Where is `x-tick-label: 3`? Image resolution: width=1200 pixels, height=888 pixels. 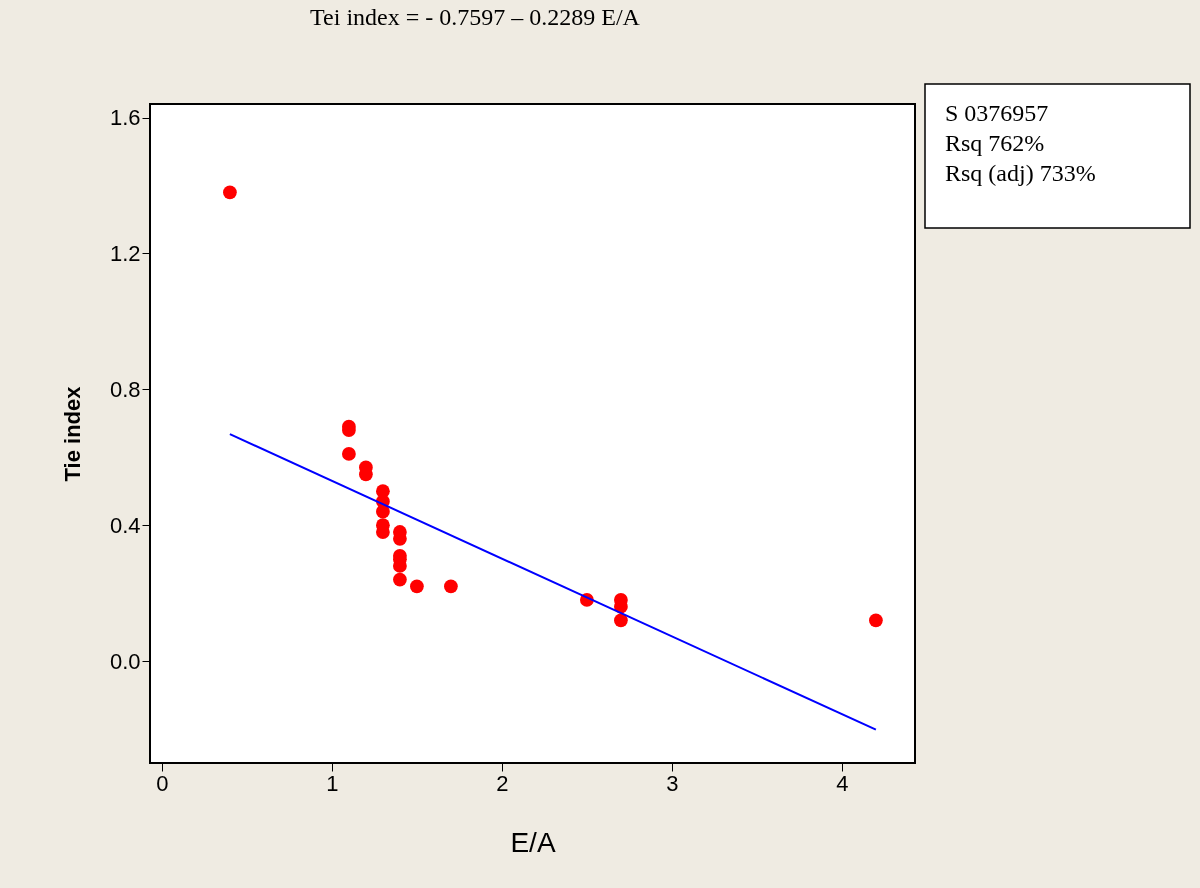
x-tick-label: 3 is located at coordinates (672, 783).